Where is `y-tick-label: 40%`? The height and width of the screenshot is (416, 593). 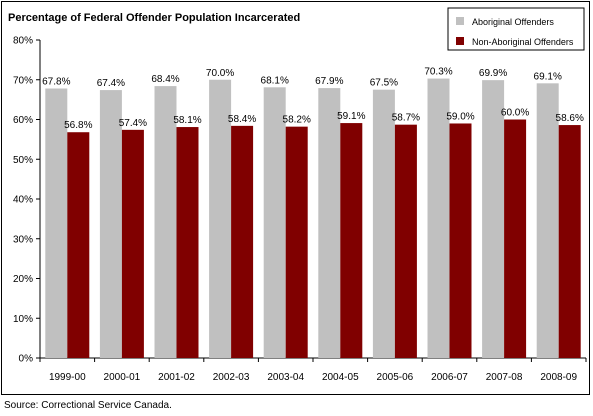
y-tick-label: 40% is located at coordinates (23, 200).